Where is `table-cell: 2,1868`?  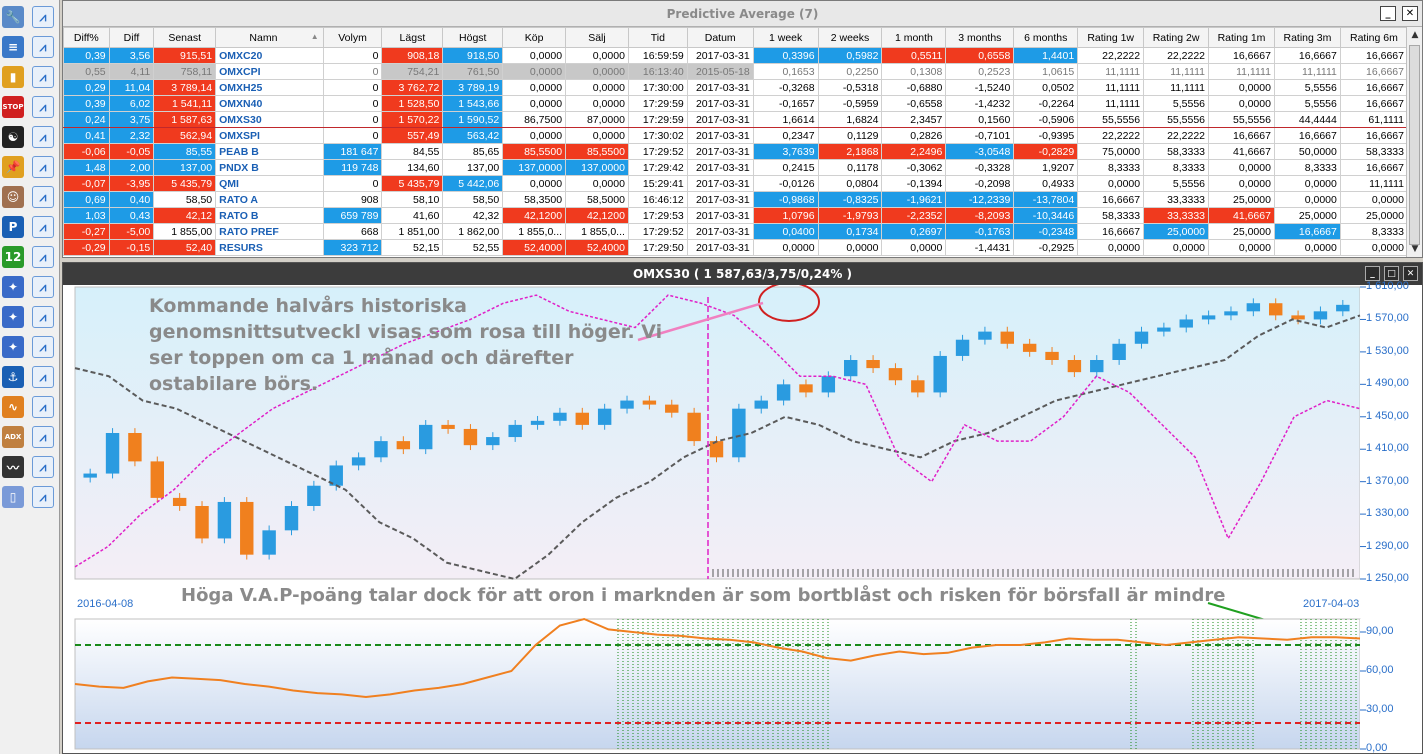 table-cell: 2,1868 is located at coordinates (850, 151).